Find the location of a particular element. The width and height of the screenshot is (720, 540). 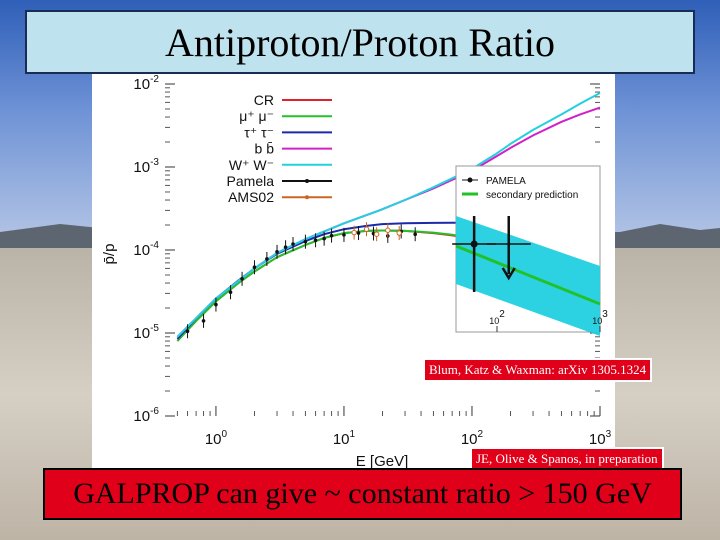

x-tick-label: 10¹ is located at coordinates (344, 438).